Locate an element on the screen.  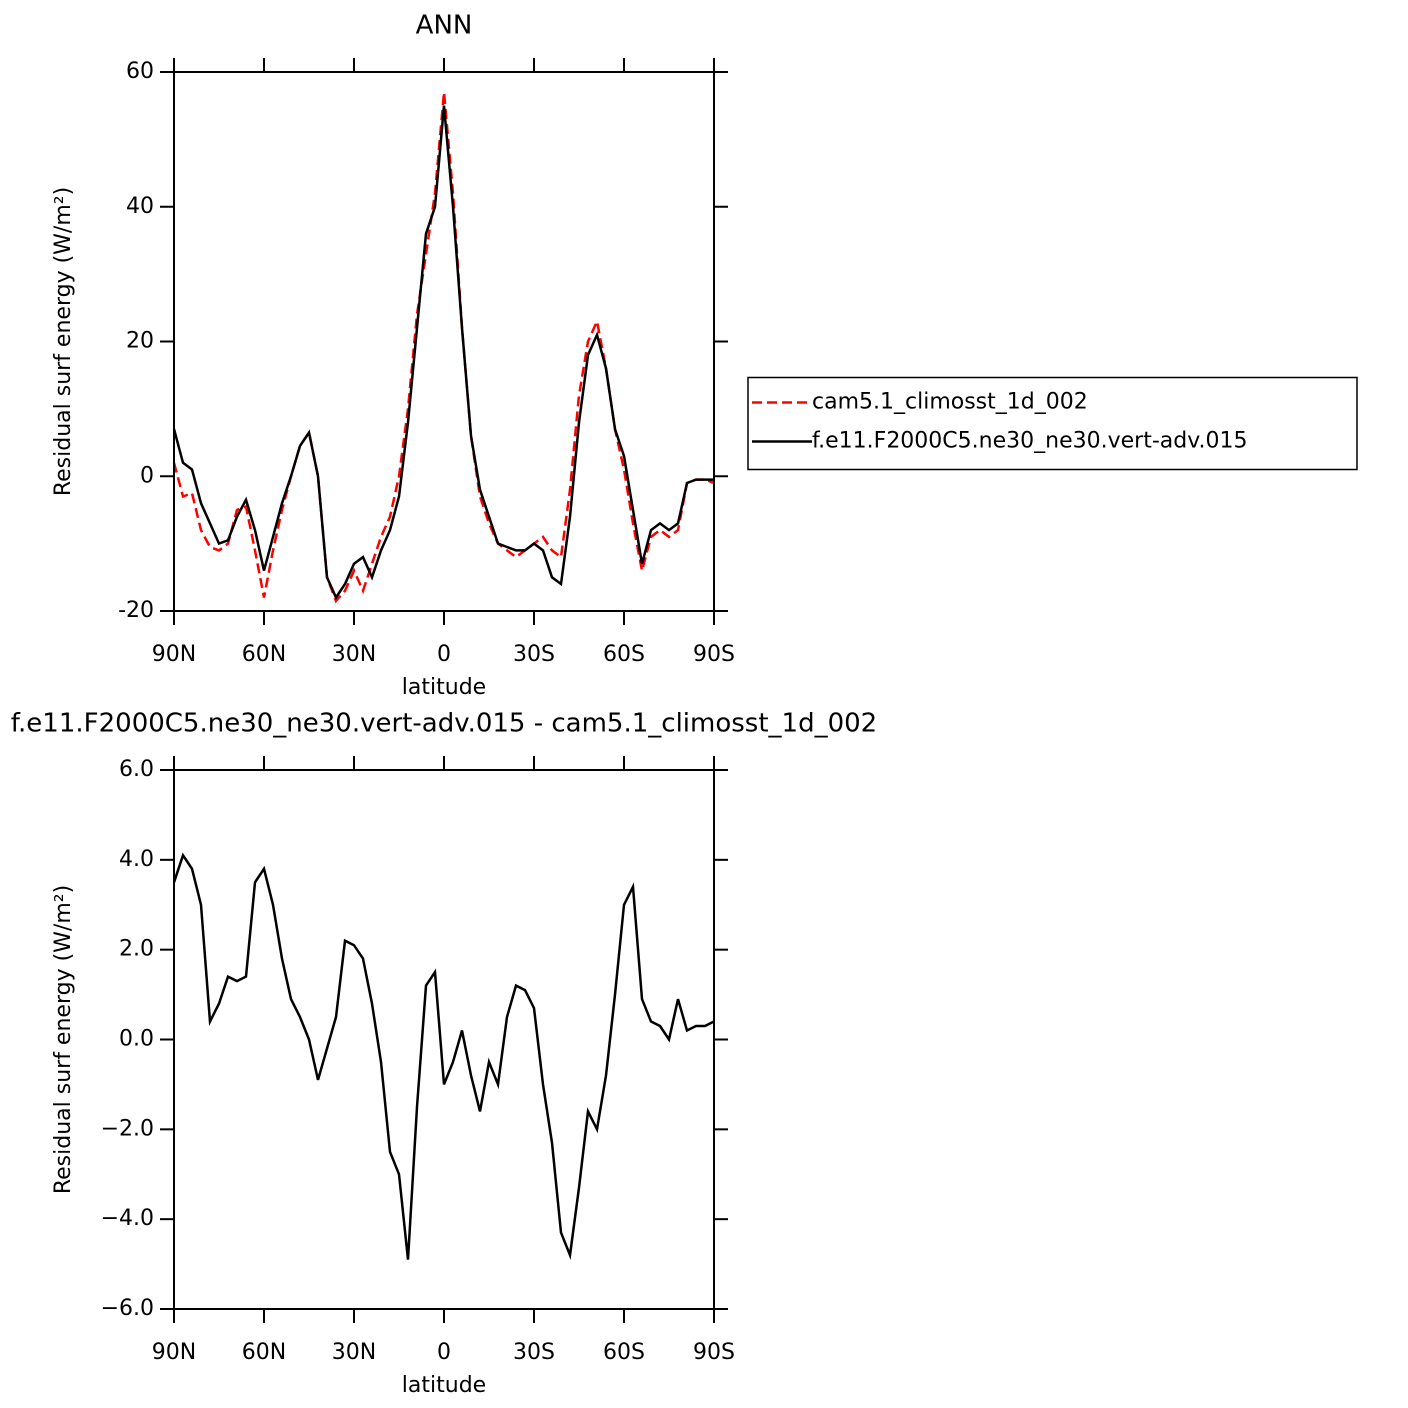
y-tick-label: 60 is located at coordinates (140, 71).